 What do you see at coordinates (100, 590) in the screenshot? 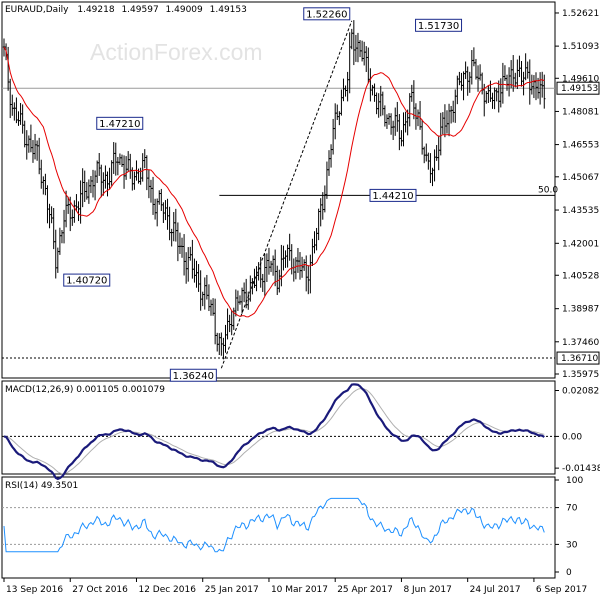
I see `x-tick-label: 27 Oct 2016` at bounding box center [100, 590].